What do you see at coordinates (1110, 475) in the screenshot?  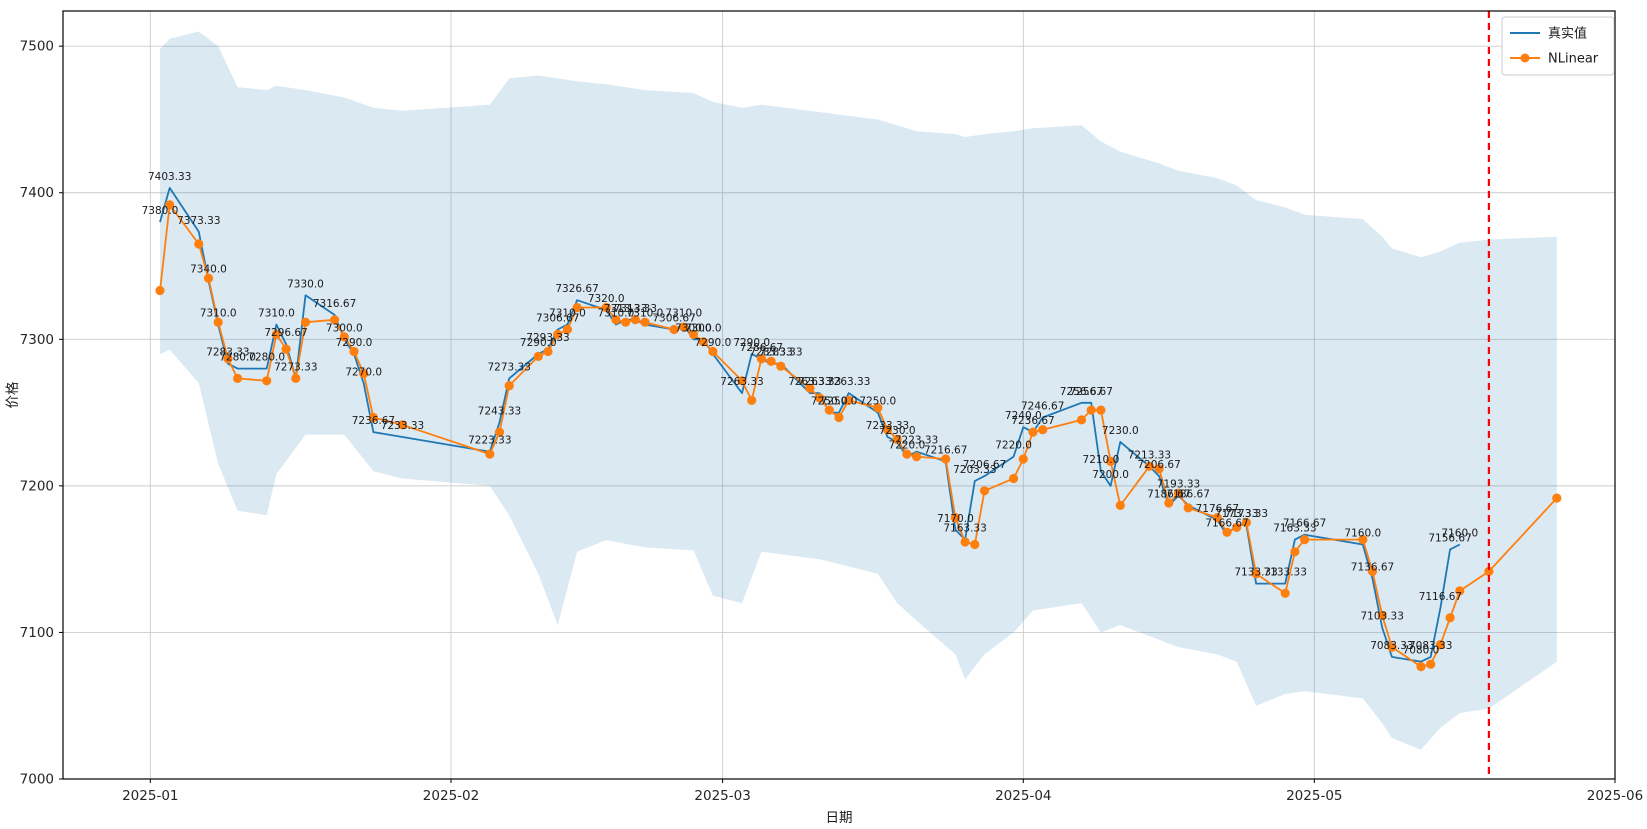 I see `point-label: 7200.0` at bounding box center [1110, 475].